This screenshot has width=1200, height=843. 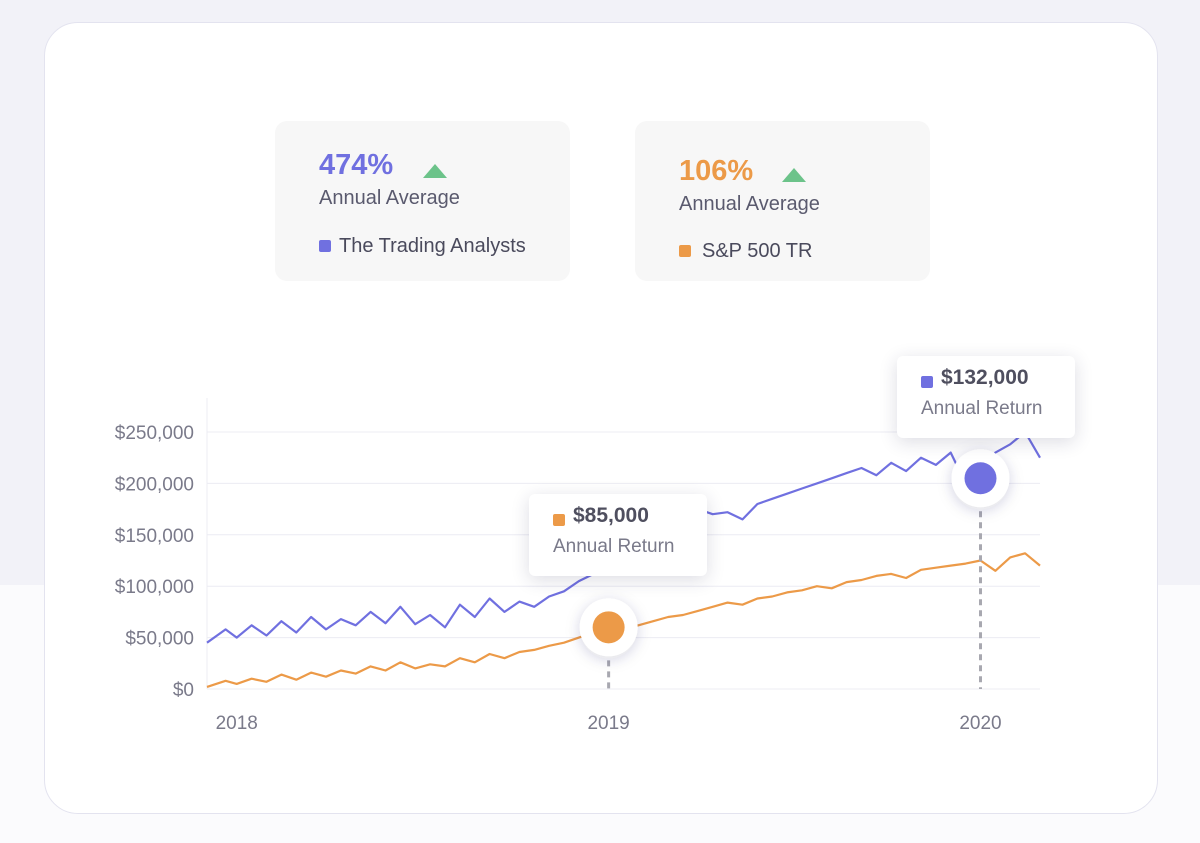 I want to click on x-tick-label: 2020, so click(x=980, y=723).